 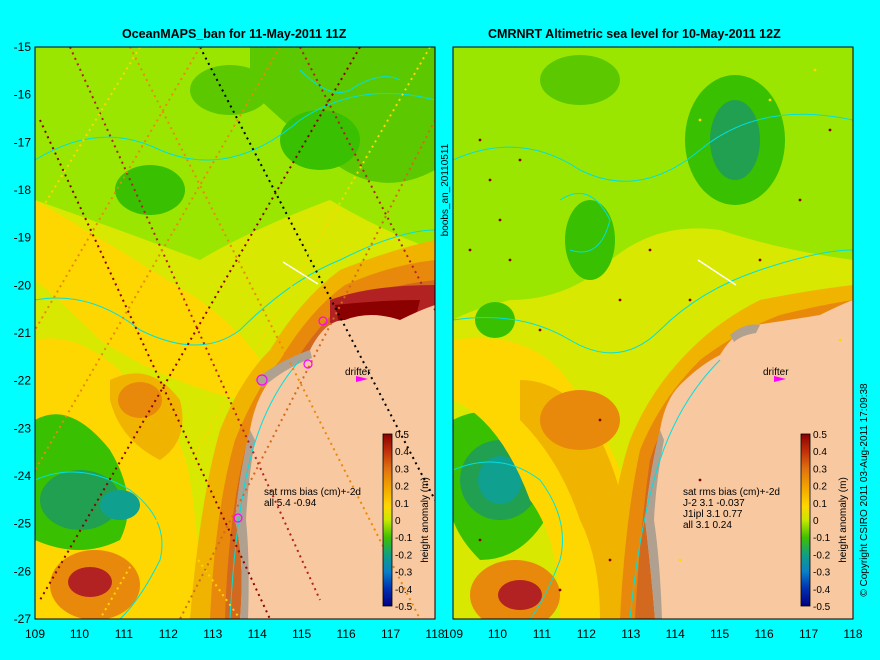 I want to click on y-tick-label: -20, so click(x=23, y=285).